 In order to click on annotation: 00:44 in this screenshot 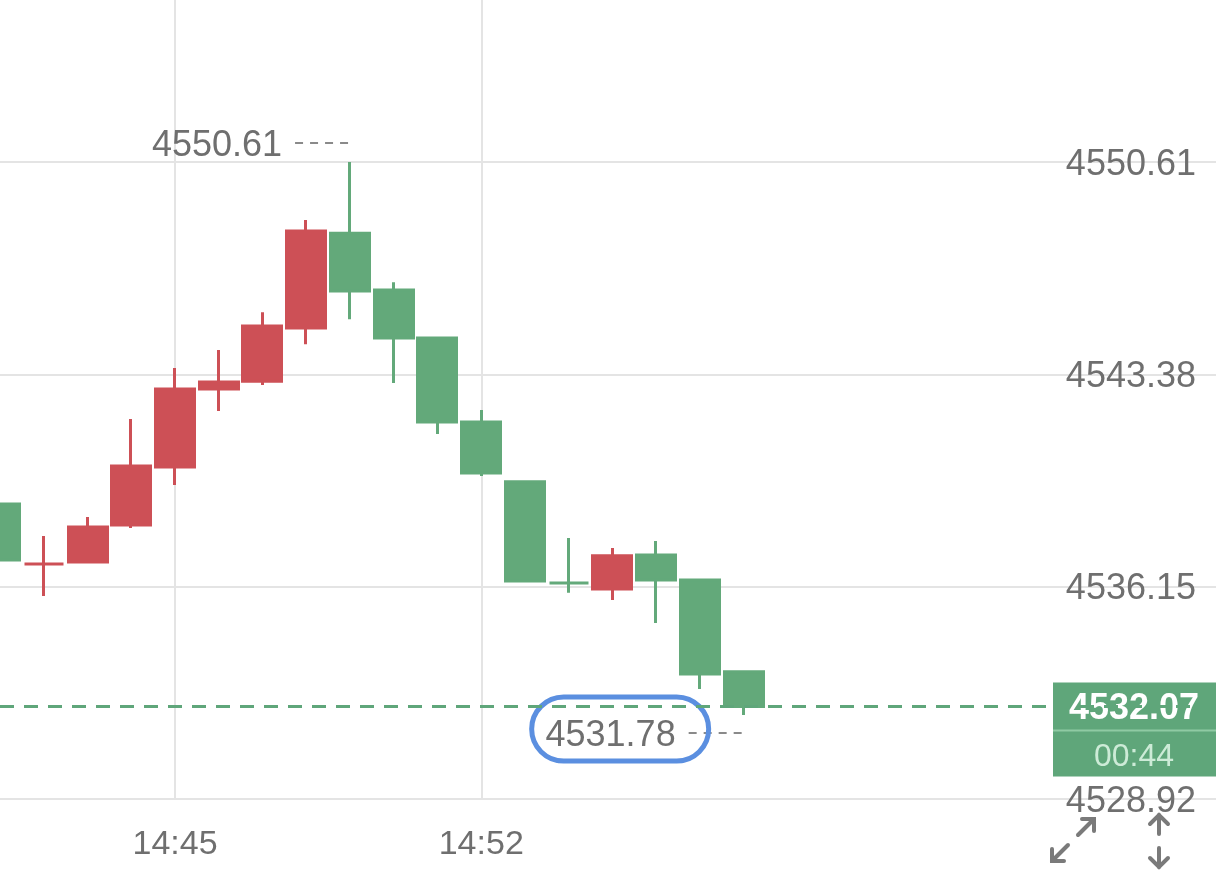, I will do `click(1134, 754)`.